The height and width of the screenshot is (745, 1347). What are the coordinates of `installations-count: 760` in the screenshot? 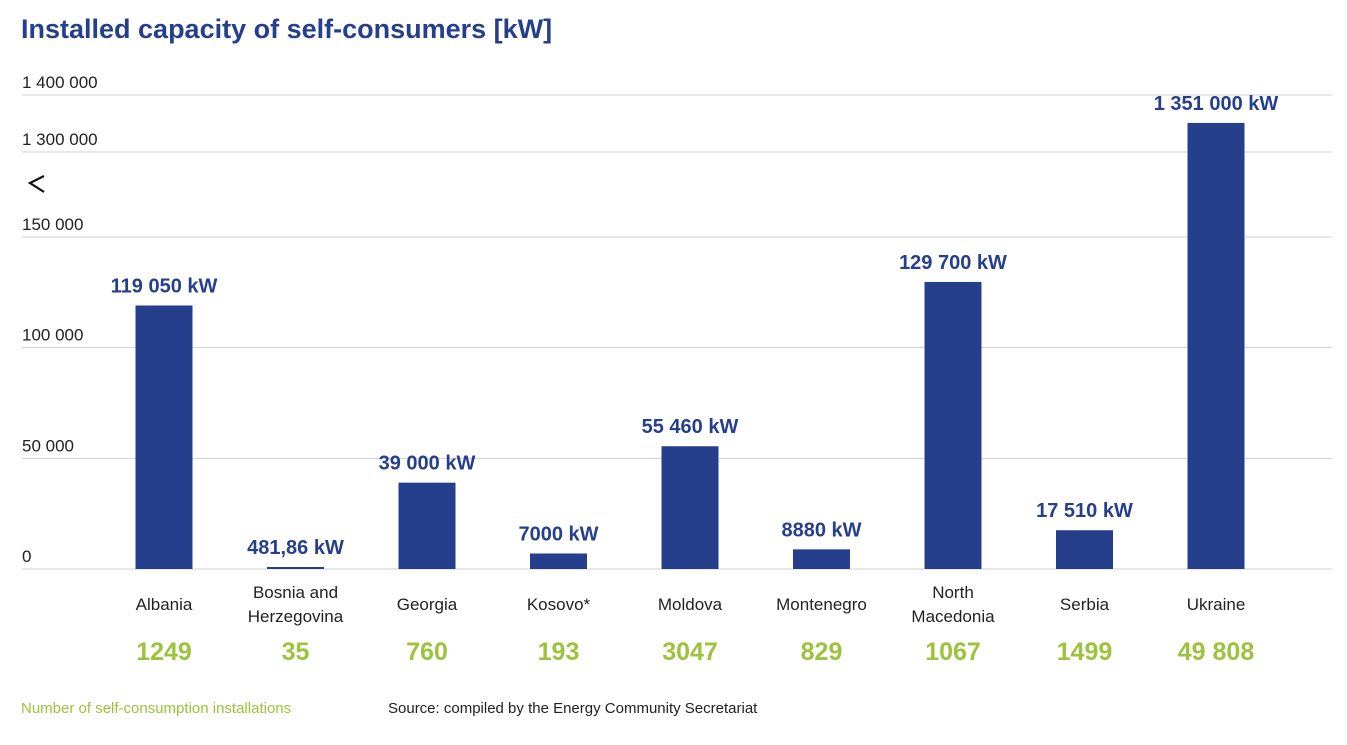 It's located at (427, 652).